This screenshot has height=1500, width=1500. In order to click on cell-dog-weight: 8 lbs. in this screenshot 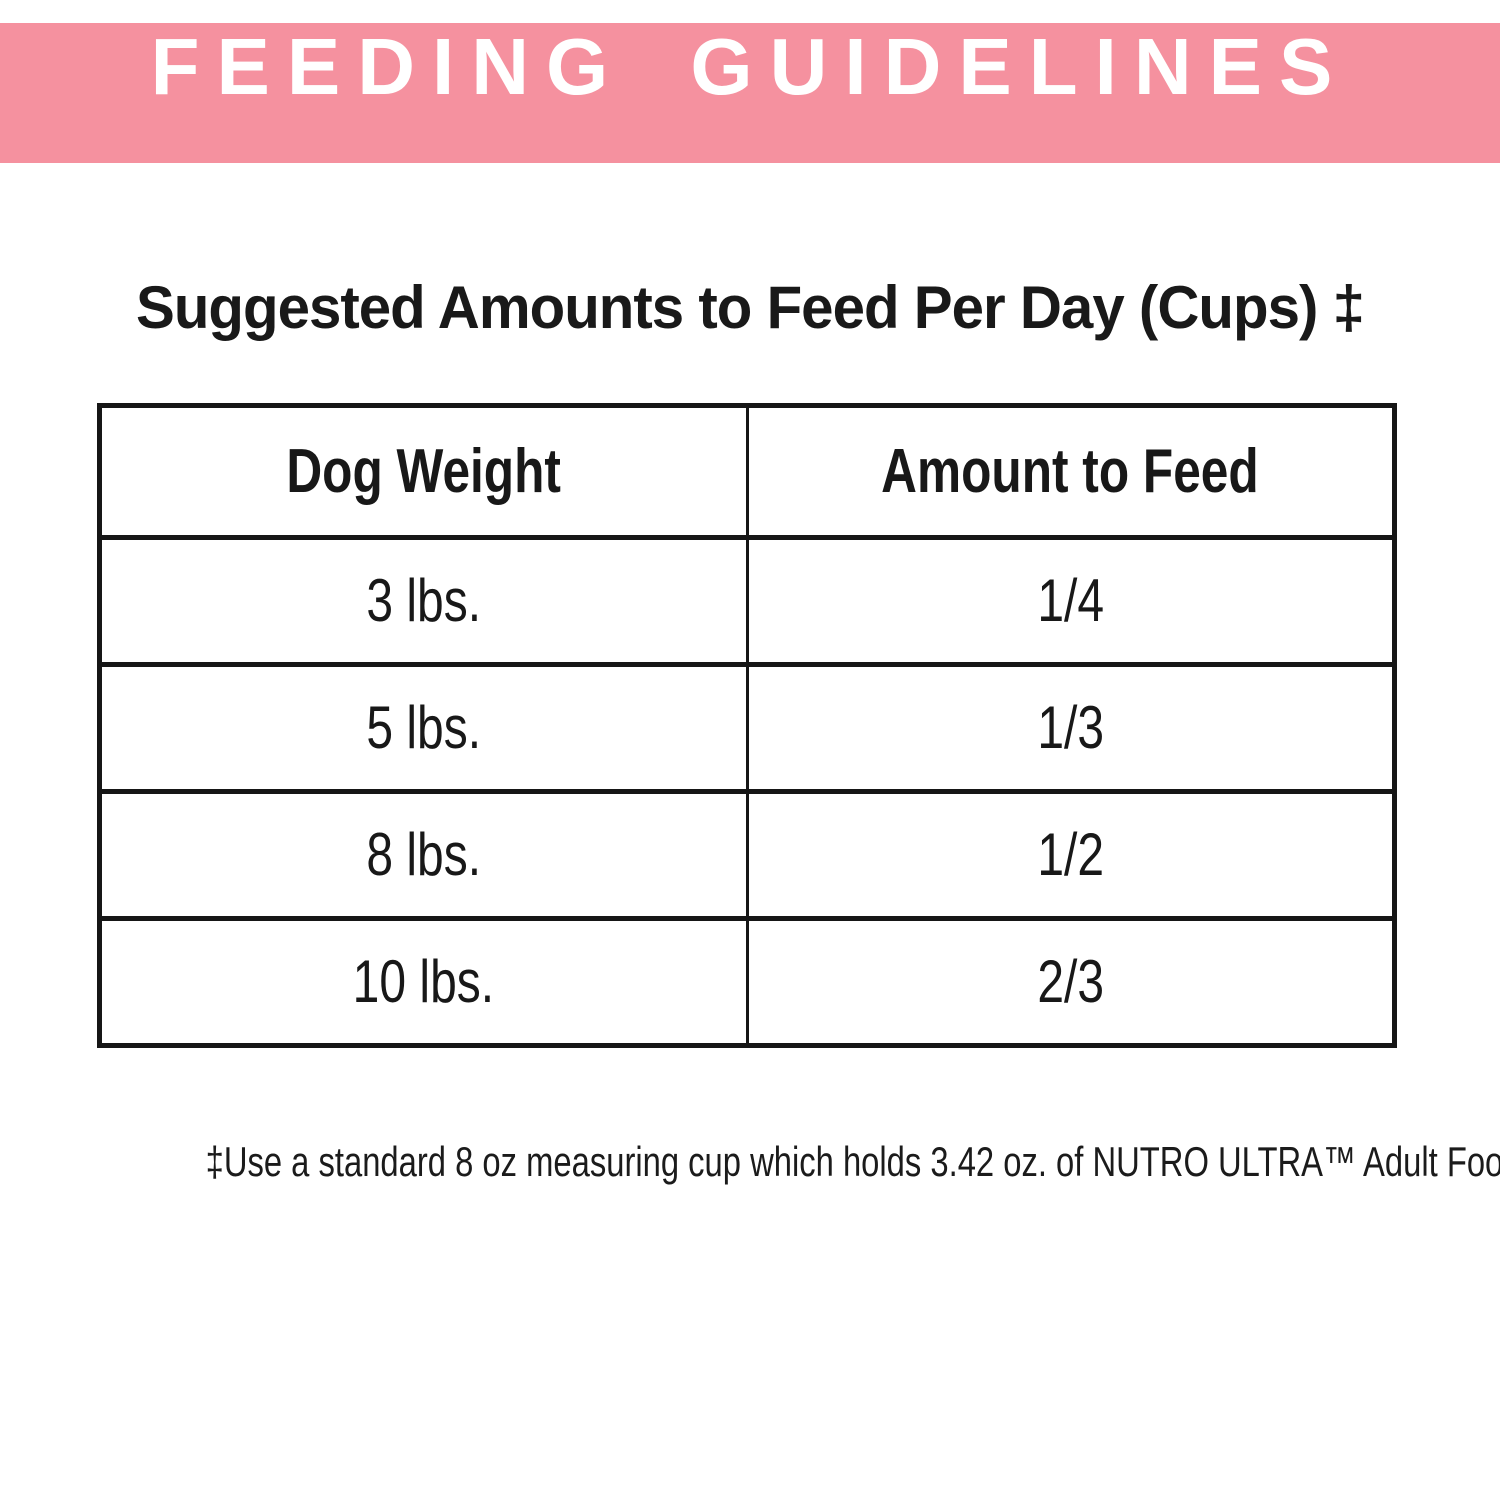, I will do `click(423, 855)`.